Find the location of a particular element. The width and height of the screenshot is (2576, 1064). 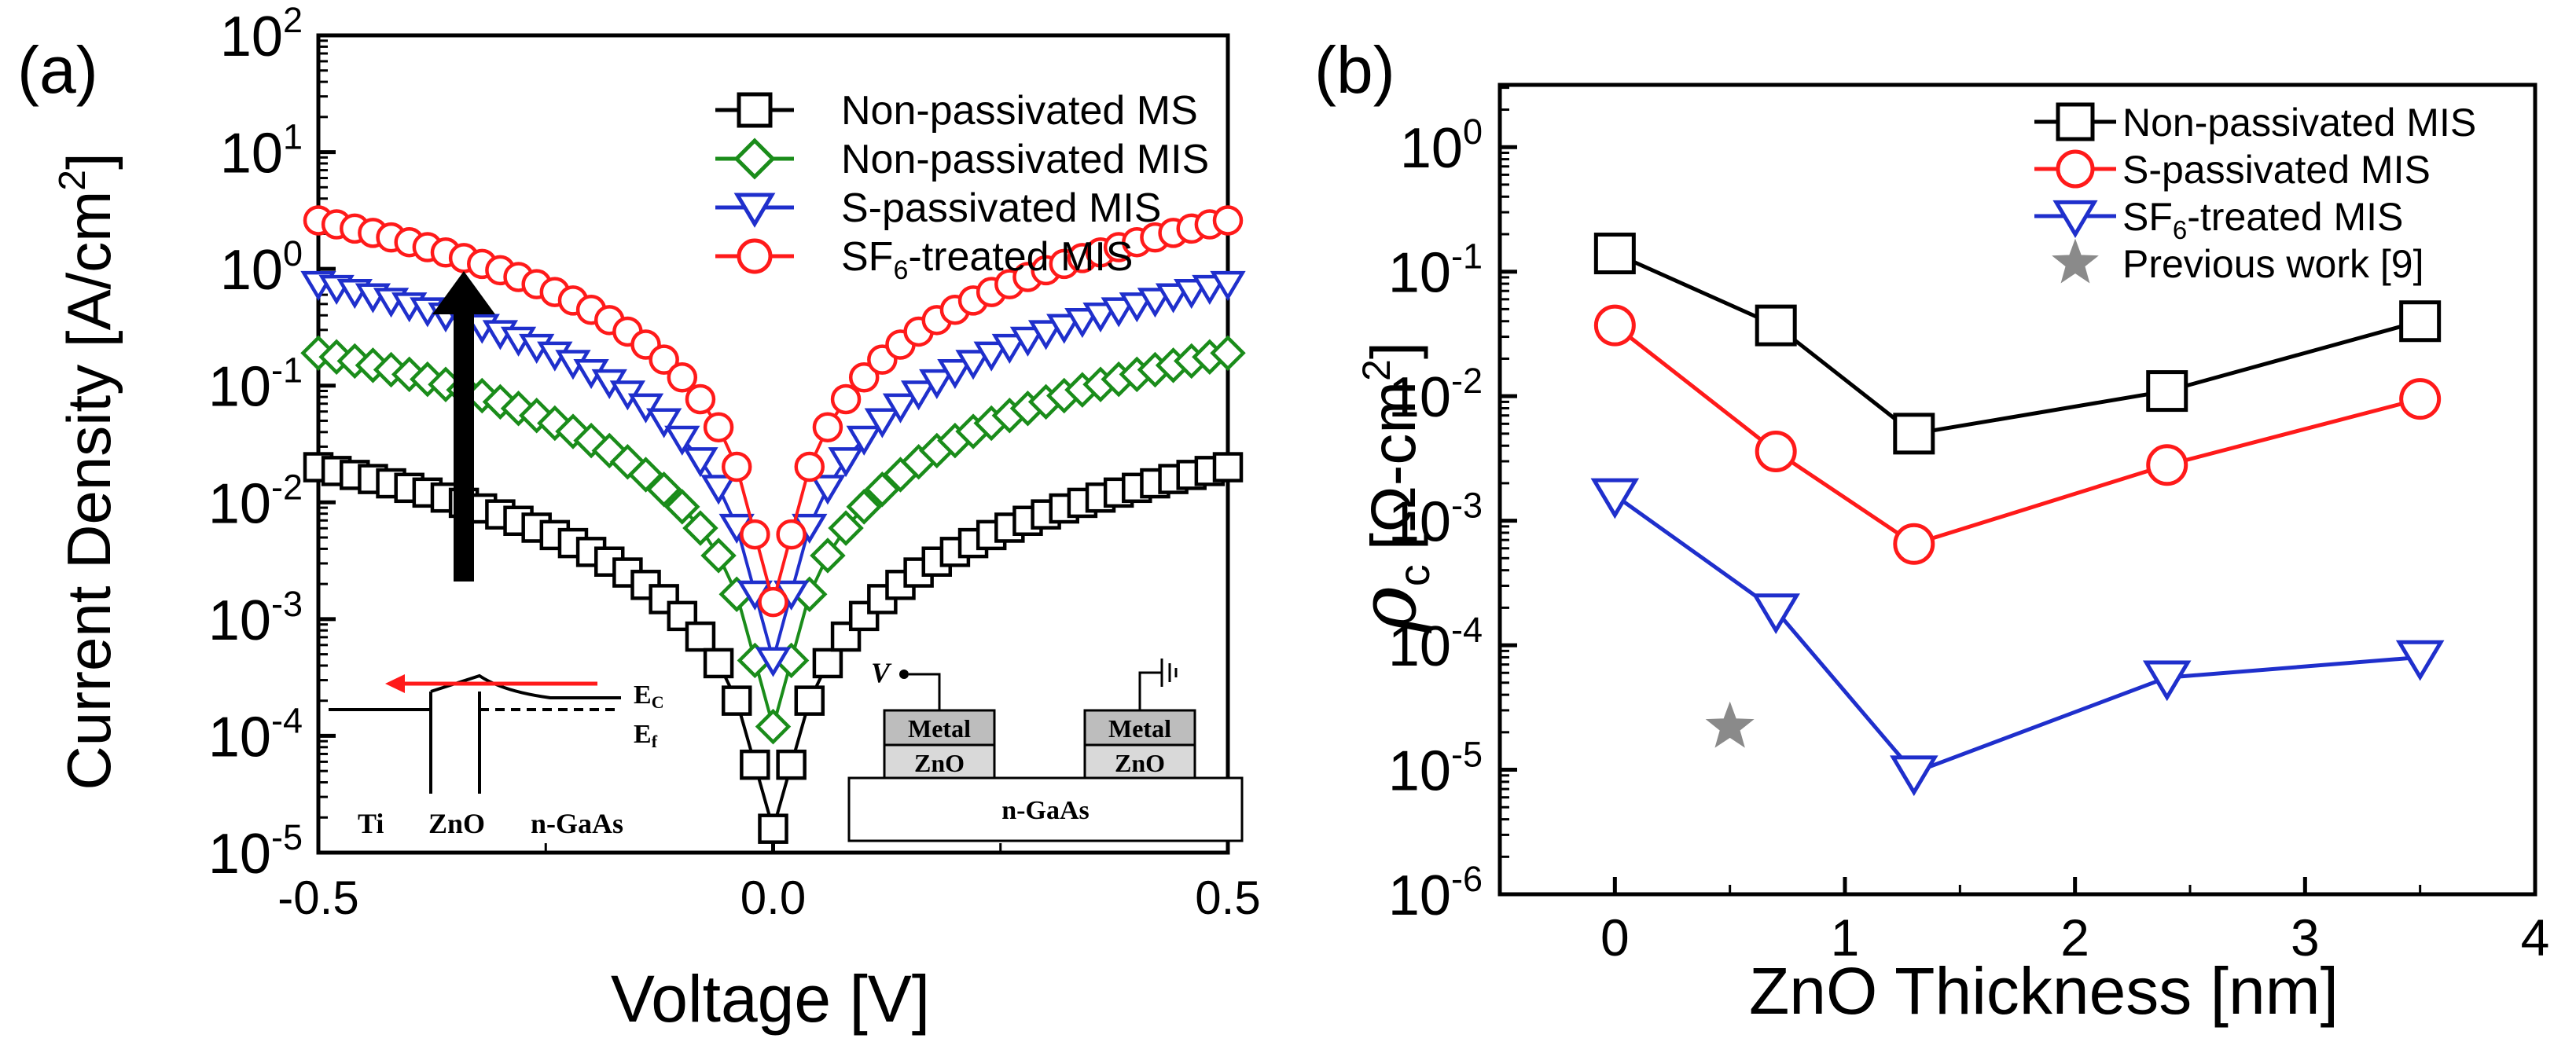

panel-b-ytick-label: 10⁰ is located at coordinates (1441, 146).